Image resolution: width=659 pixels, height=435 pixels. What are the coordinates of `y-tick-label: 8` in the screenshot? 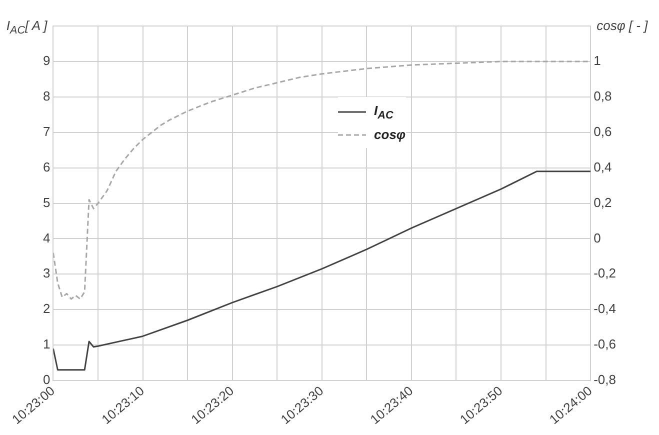 It's located at (46, 96).